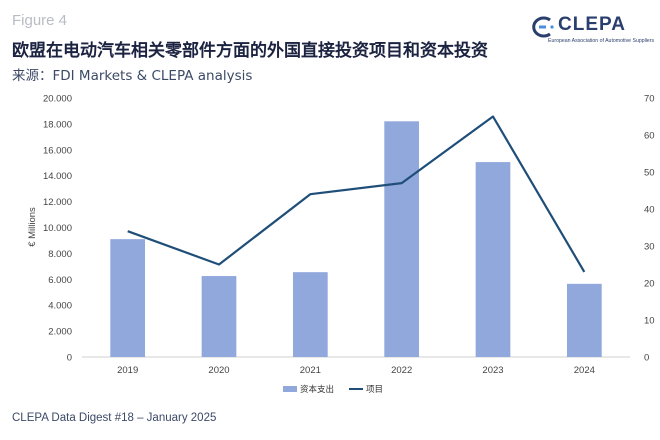  Describe the element at coordinates (401, 370) in the screenshot. I see `x-tick-label: 2022` at that location.